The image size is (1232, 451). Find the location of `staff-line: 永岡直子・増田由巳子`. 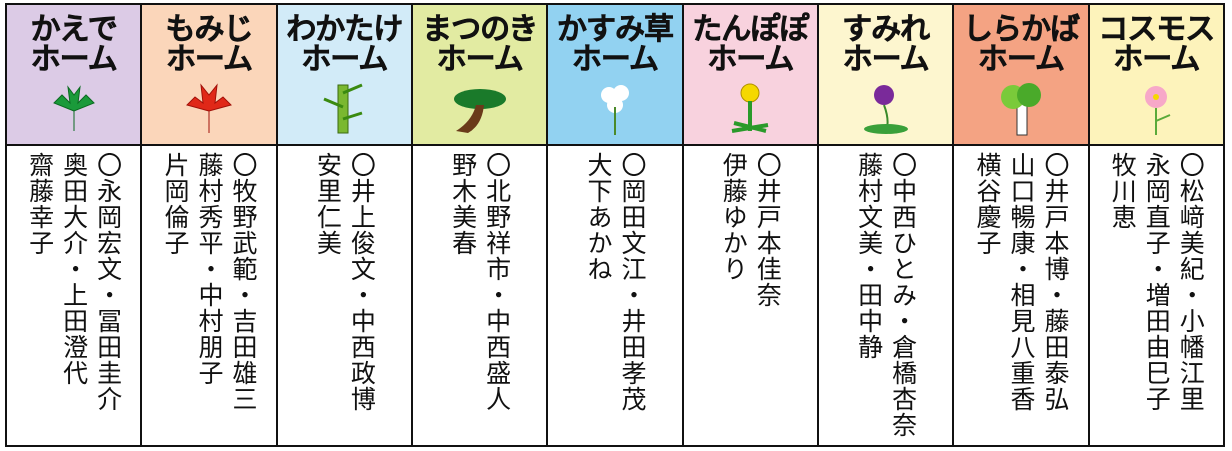

staff-line: 永岡直子・増田由巳子 is located at coordinates (1157, 282).